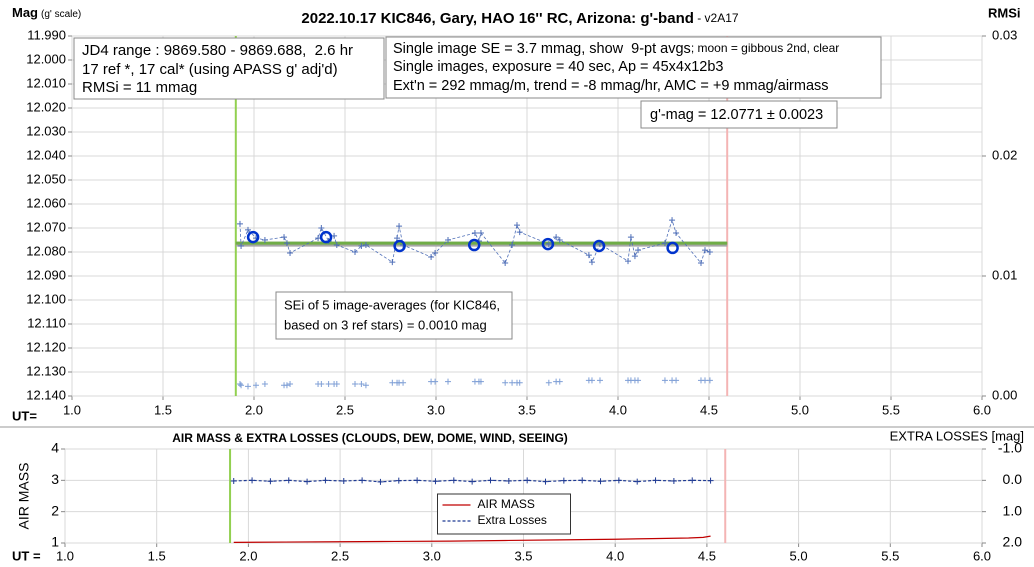 The height and width of the screenshot is (567, 1034). Describe the element at coordinates (46, 178) in the screenshot. I see `y-tick-label: 12.050` at that location.